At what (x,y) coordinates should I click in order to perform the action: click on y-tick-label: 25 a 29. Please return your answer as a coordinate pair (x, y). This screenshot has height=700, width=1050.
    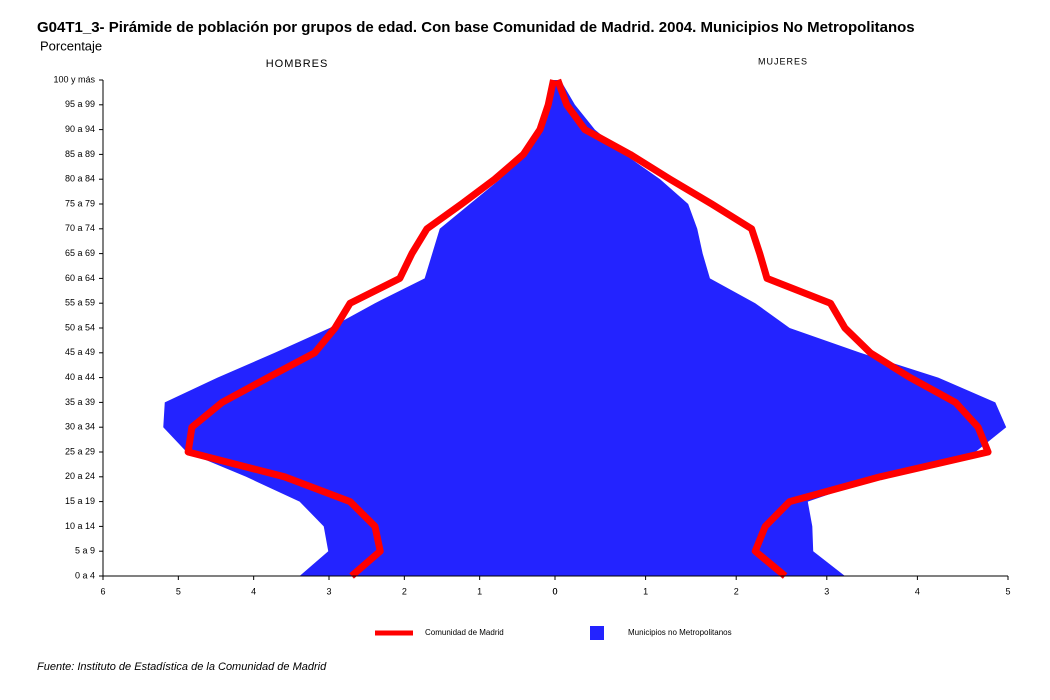
    Looking at the image, I should click on (80, 451).